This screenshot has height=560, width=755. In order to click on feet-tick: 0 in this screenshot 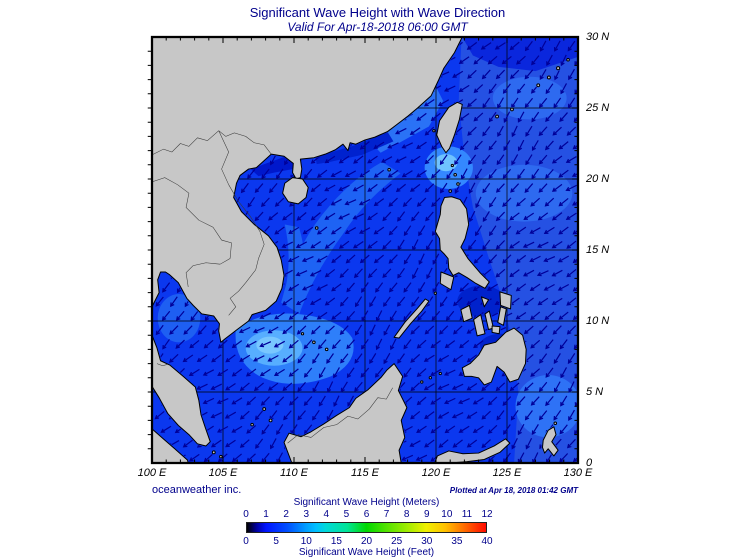, I will do `click(246, 541)`.